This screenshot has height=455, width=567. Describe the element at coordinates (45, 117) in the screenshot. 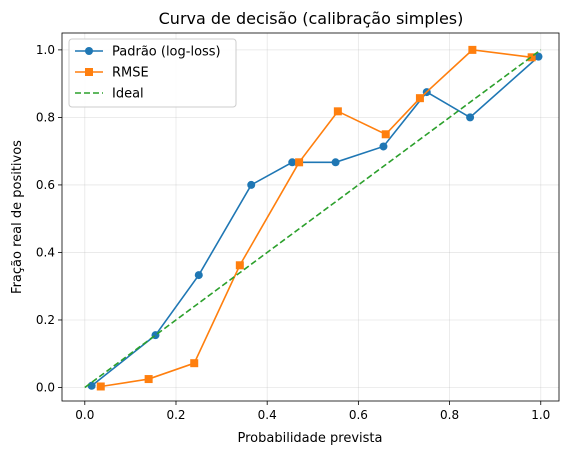

I see `y-tick-label: 0.8` at that location.